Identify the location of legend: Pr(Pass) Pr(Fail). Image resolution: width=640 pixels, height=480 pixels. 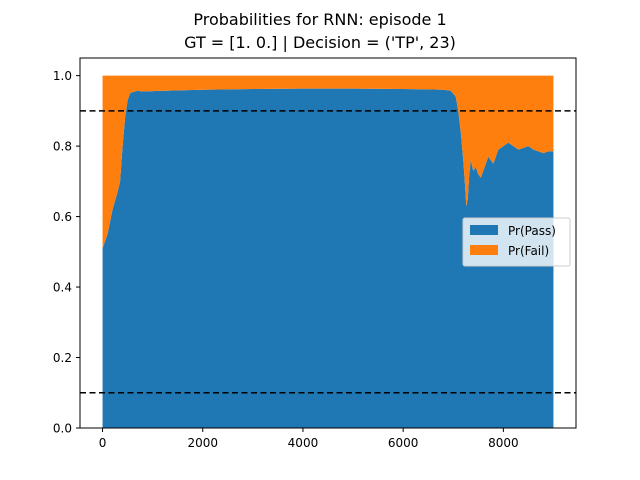
(516, 242).